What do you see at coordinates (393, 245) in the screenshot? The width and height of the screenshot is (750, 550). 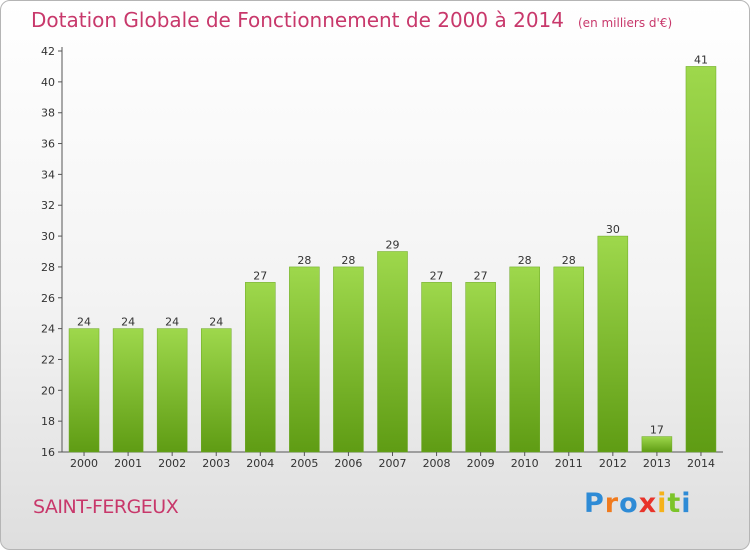 I see `value-label-2007: 29` at bounding box center [393, 245].